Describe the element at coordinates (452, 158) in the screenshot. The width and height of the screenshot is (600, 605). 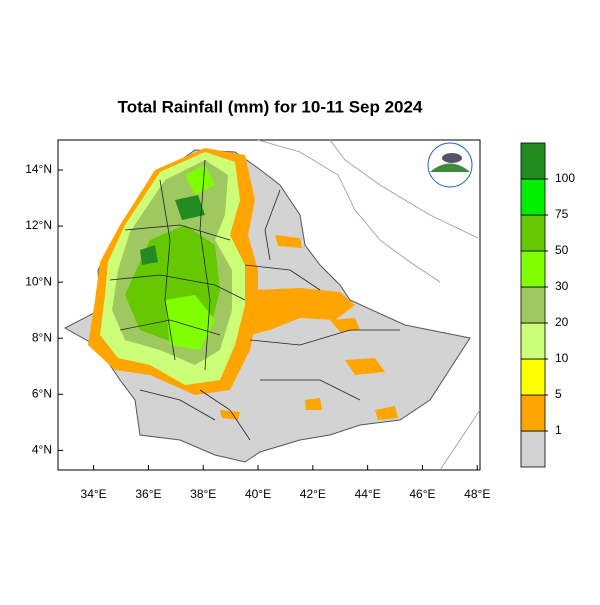
I see `agency-logo-cloud` at that location.